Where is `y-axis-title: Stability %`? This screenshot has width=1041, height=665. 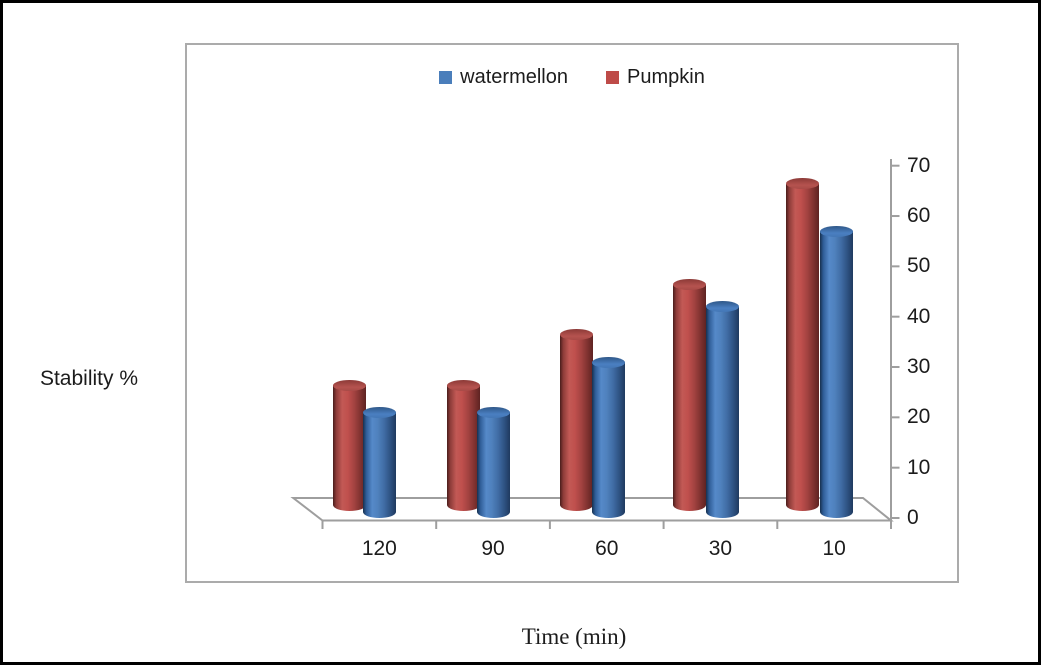
y-axis-title: Stability % is located at coordinates (89, 378).